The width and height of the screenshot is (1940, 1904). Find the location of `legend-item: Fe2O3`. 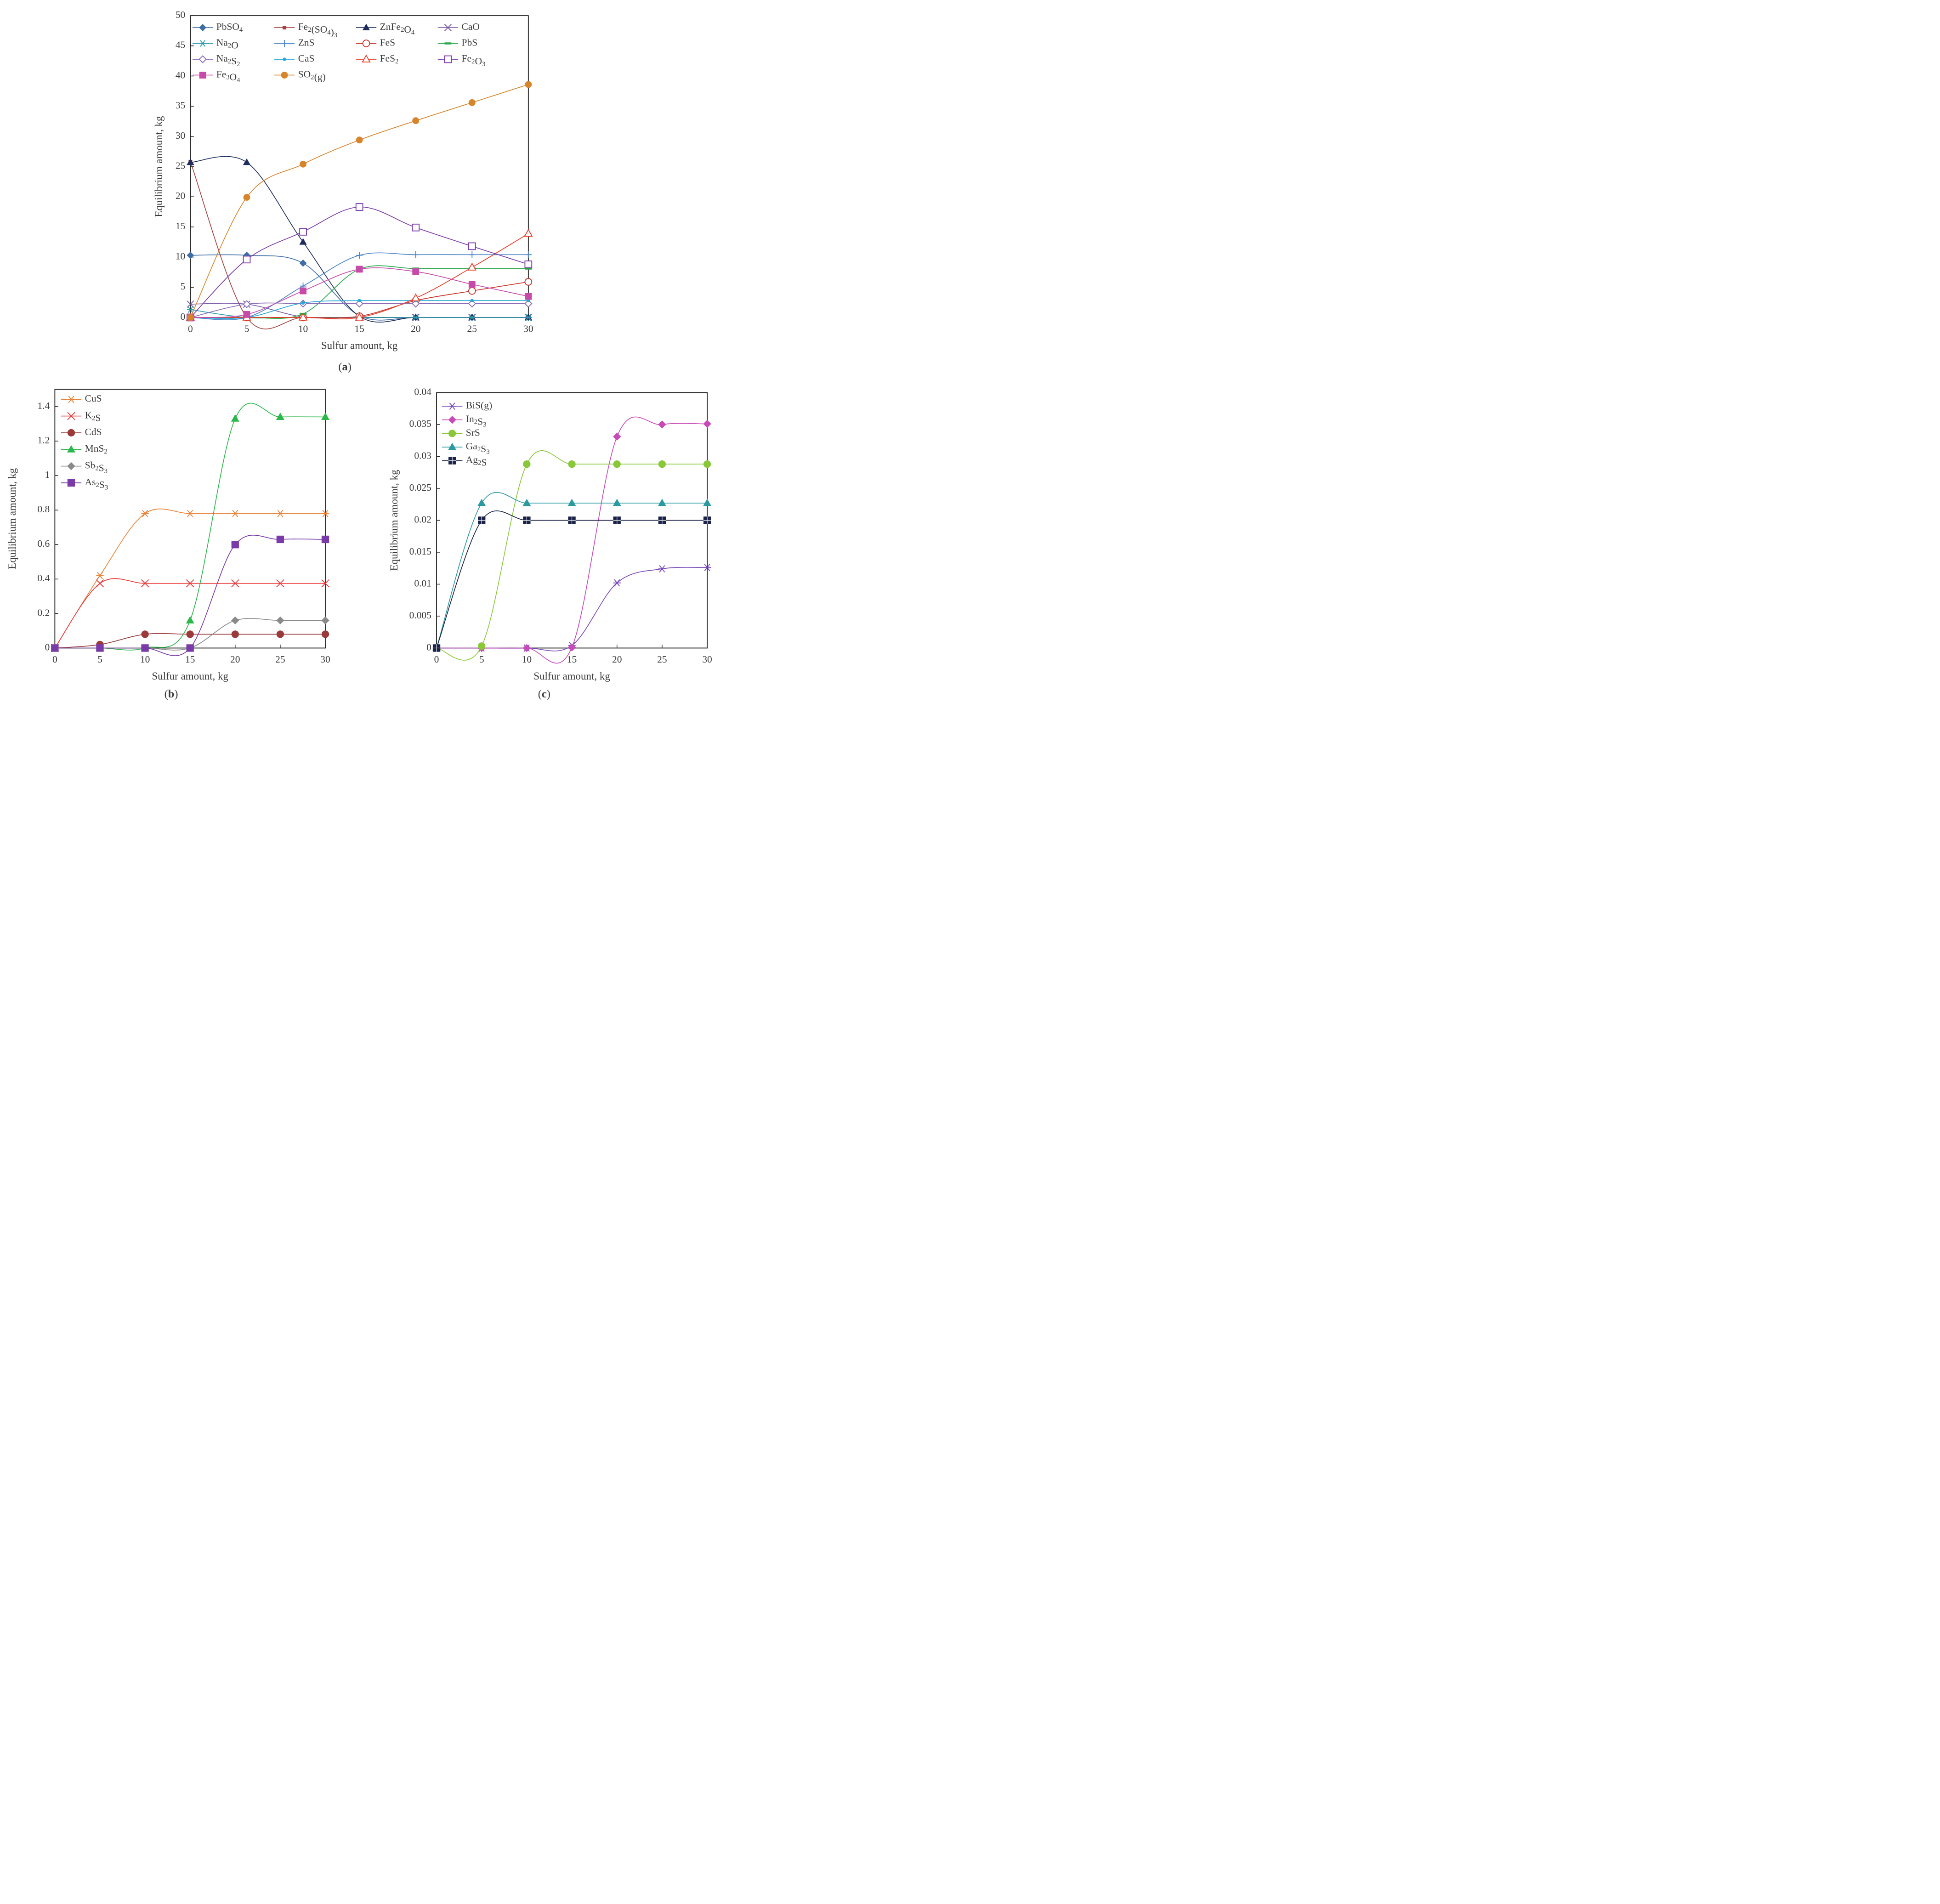

legend-item: Fe2O3 is located at coordinates (461, 60).